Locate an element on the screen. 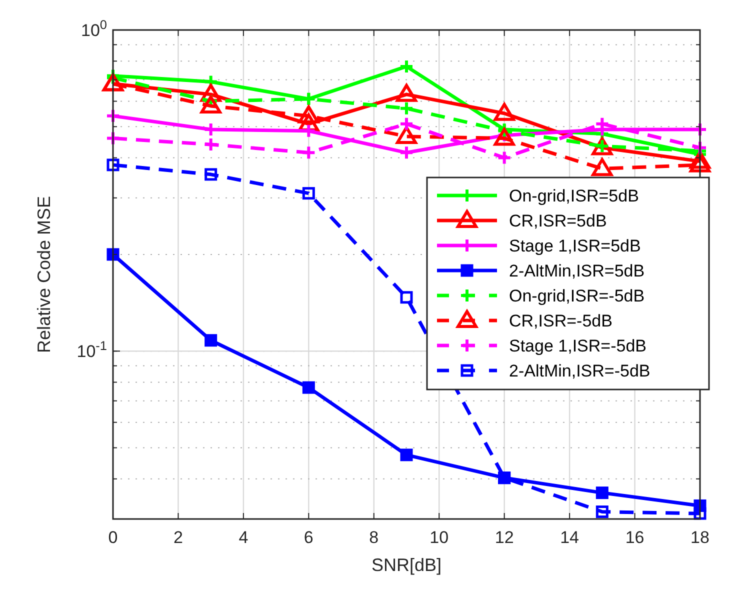 The image size is (750, 600). x-tick-label: 18 is located at coordinates (700, 537).